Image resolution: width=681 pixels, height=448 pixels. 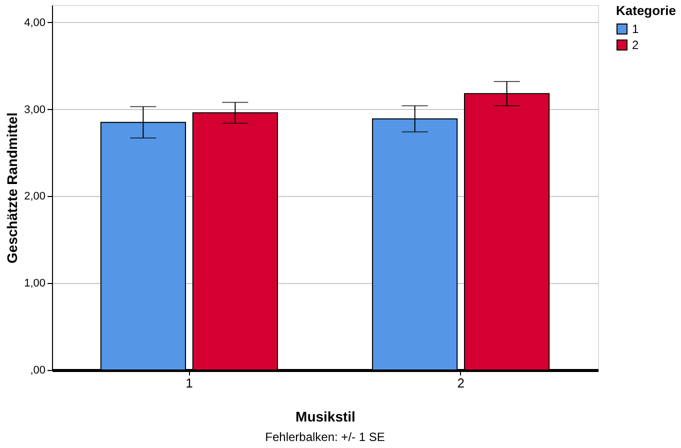 What do you see at coordinates (35, 110) in the screenshot?
I see `y-tick-label: 3,00` at bounding box center [35, 110].